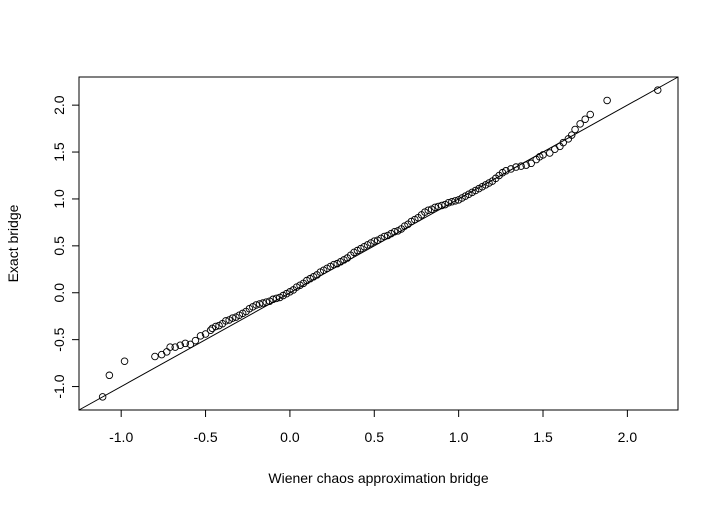 This screenshot has width=718, height=507. What do you see at coordinates (373, 427) in the screenshot?
I see `x-axis: -1.0 -0.5 0.0 0.5 1.0 1.5 2.0` at bounding box center [373, 427].